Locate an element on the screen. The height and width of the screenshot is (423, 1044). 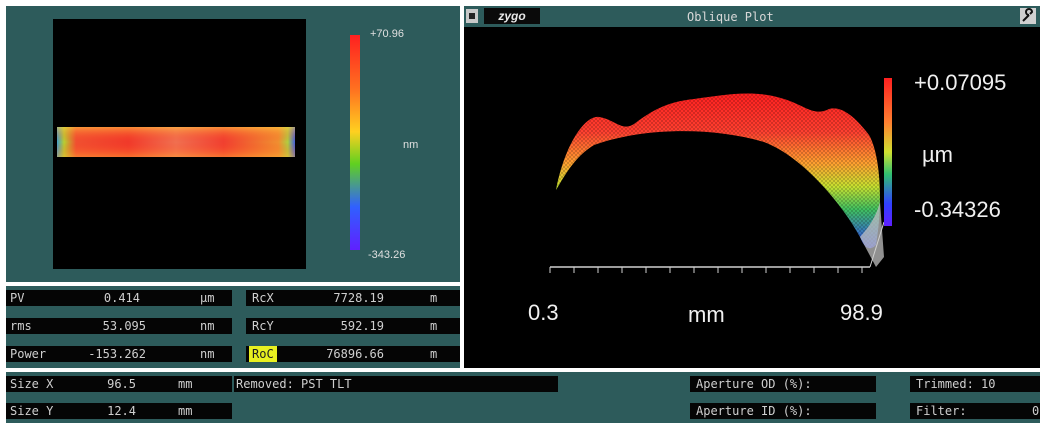
power-field is located at coordinates (119, 354).